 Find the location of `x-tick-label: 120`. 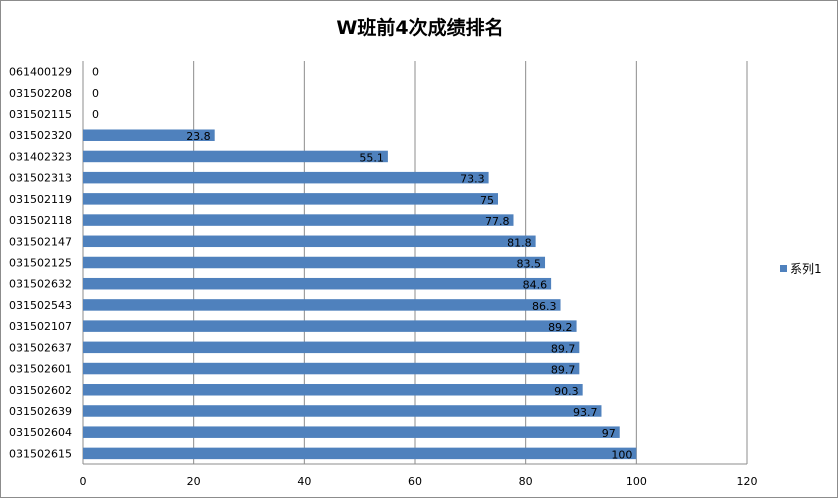

x-tick-label: 120 is located at coordinates (747, 481).